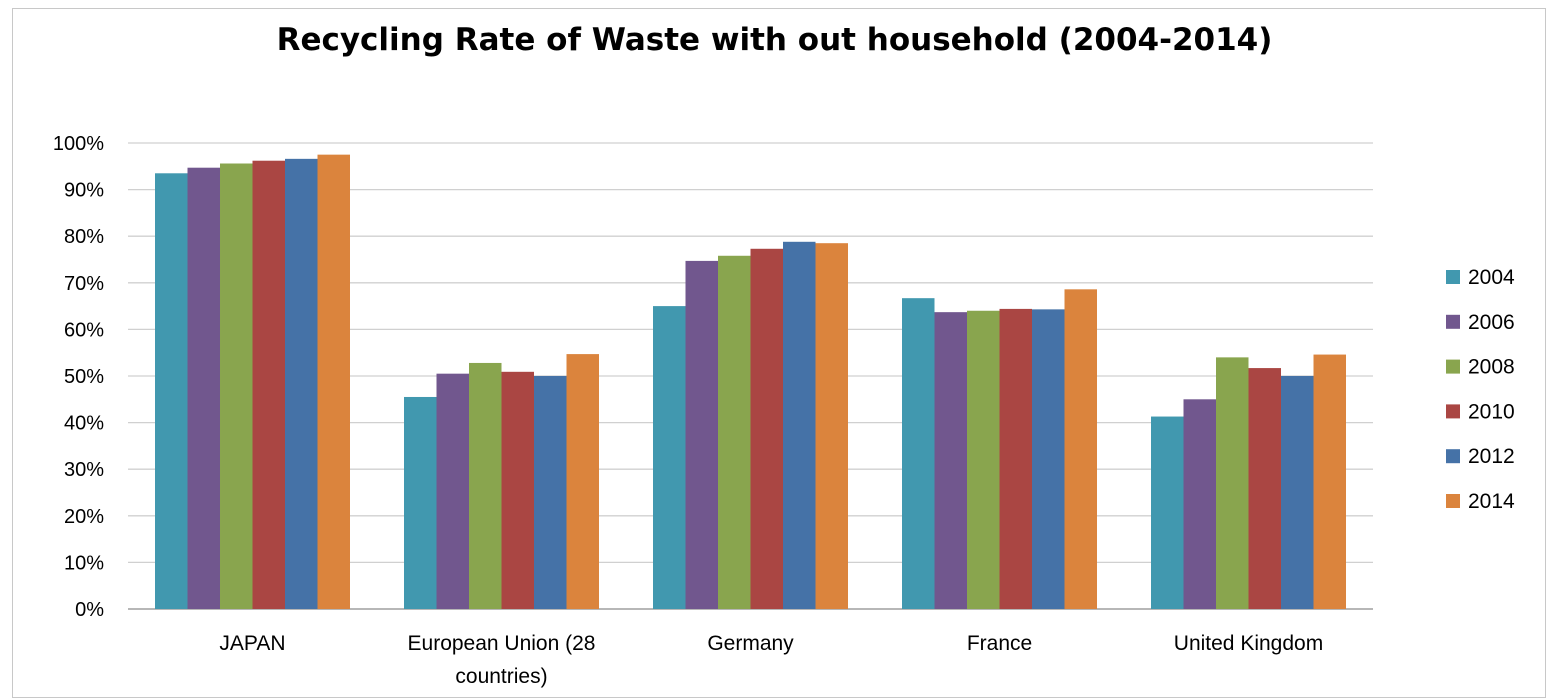 The image size is (1549, 698). I want to click on legend-label-2006: 2006, so click(1491, 322).